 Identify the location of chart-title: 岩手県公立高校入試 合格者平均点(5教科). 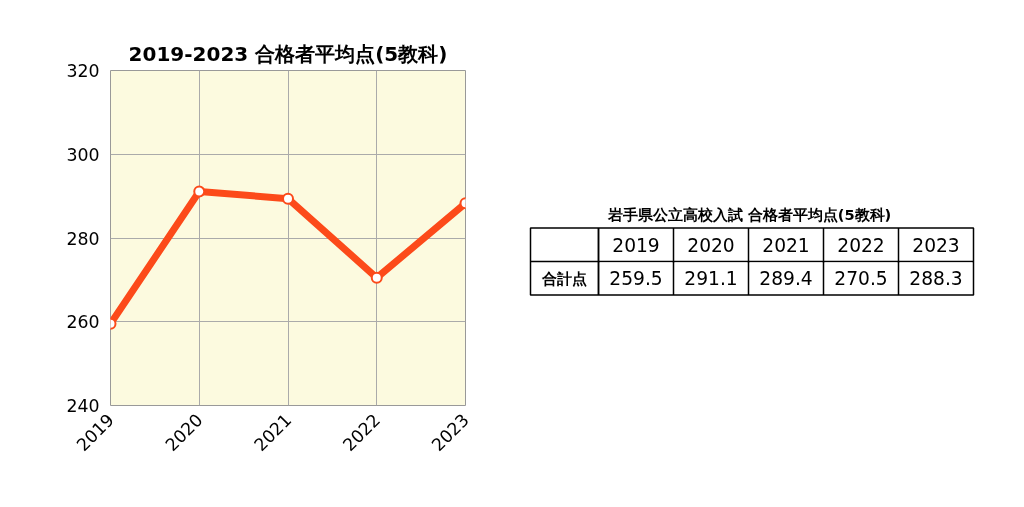
(749, 215).